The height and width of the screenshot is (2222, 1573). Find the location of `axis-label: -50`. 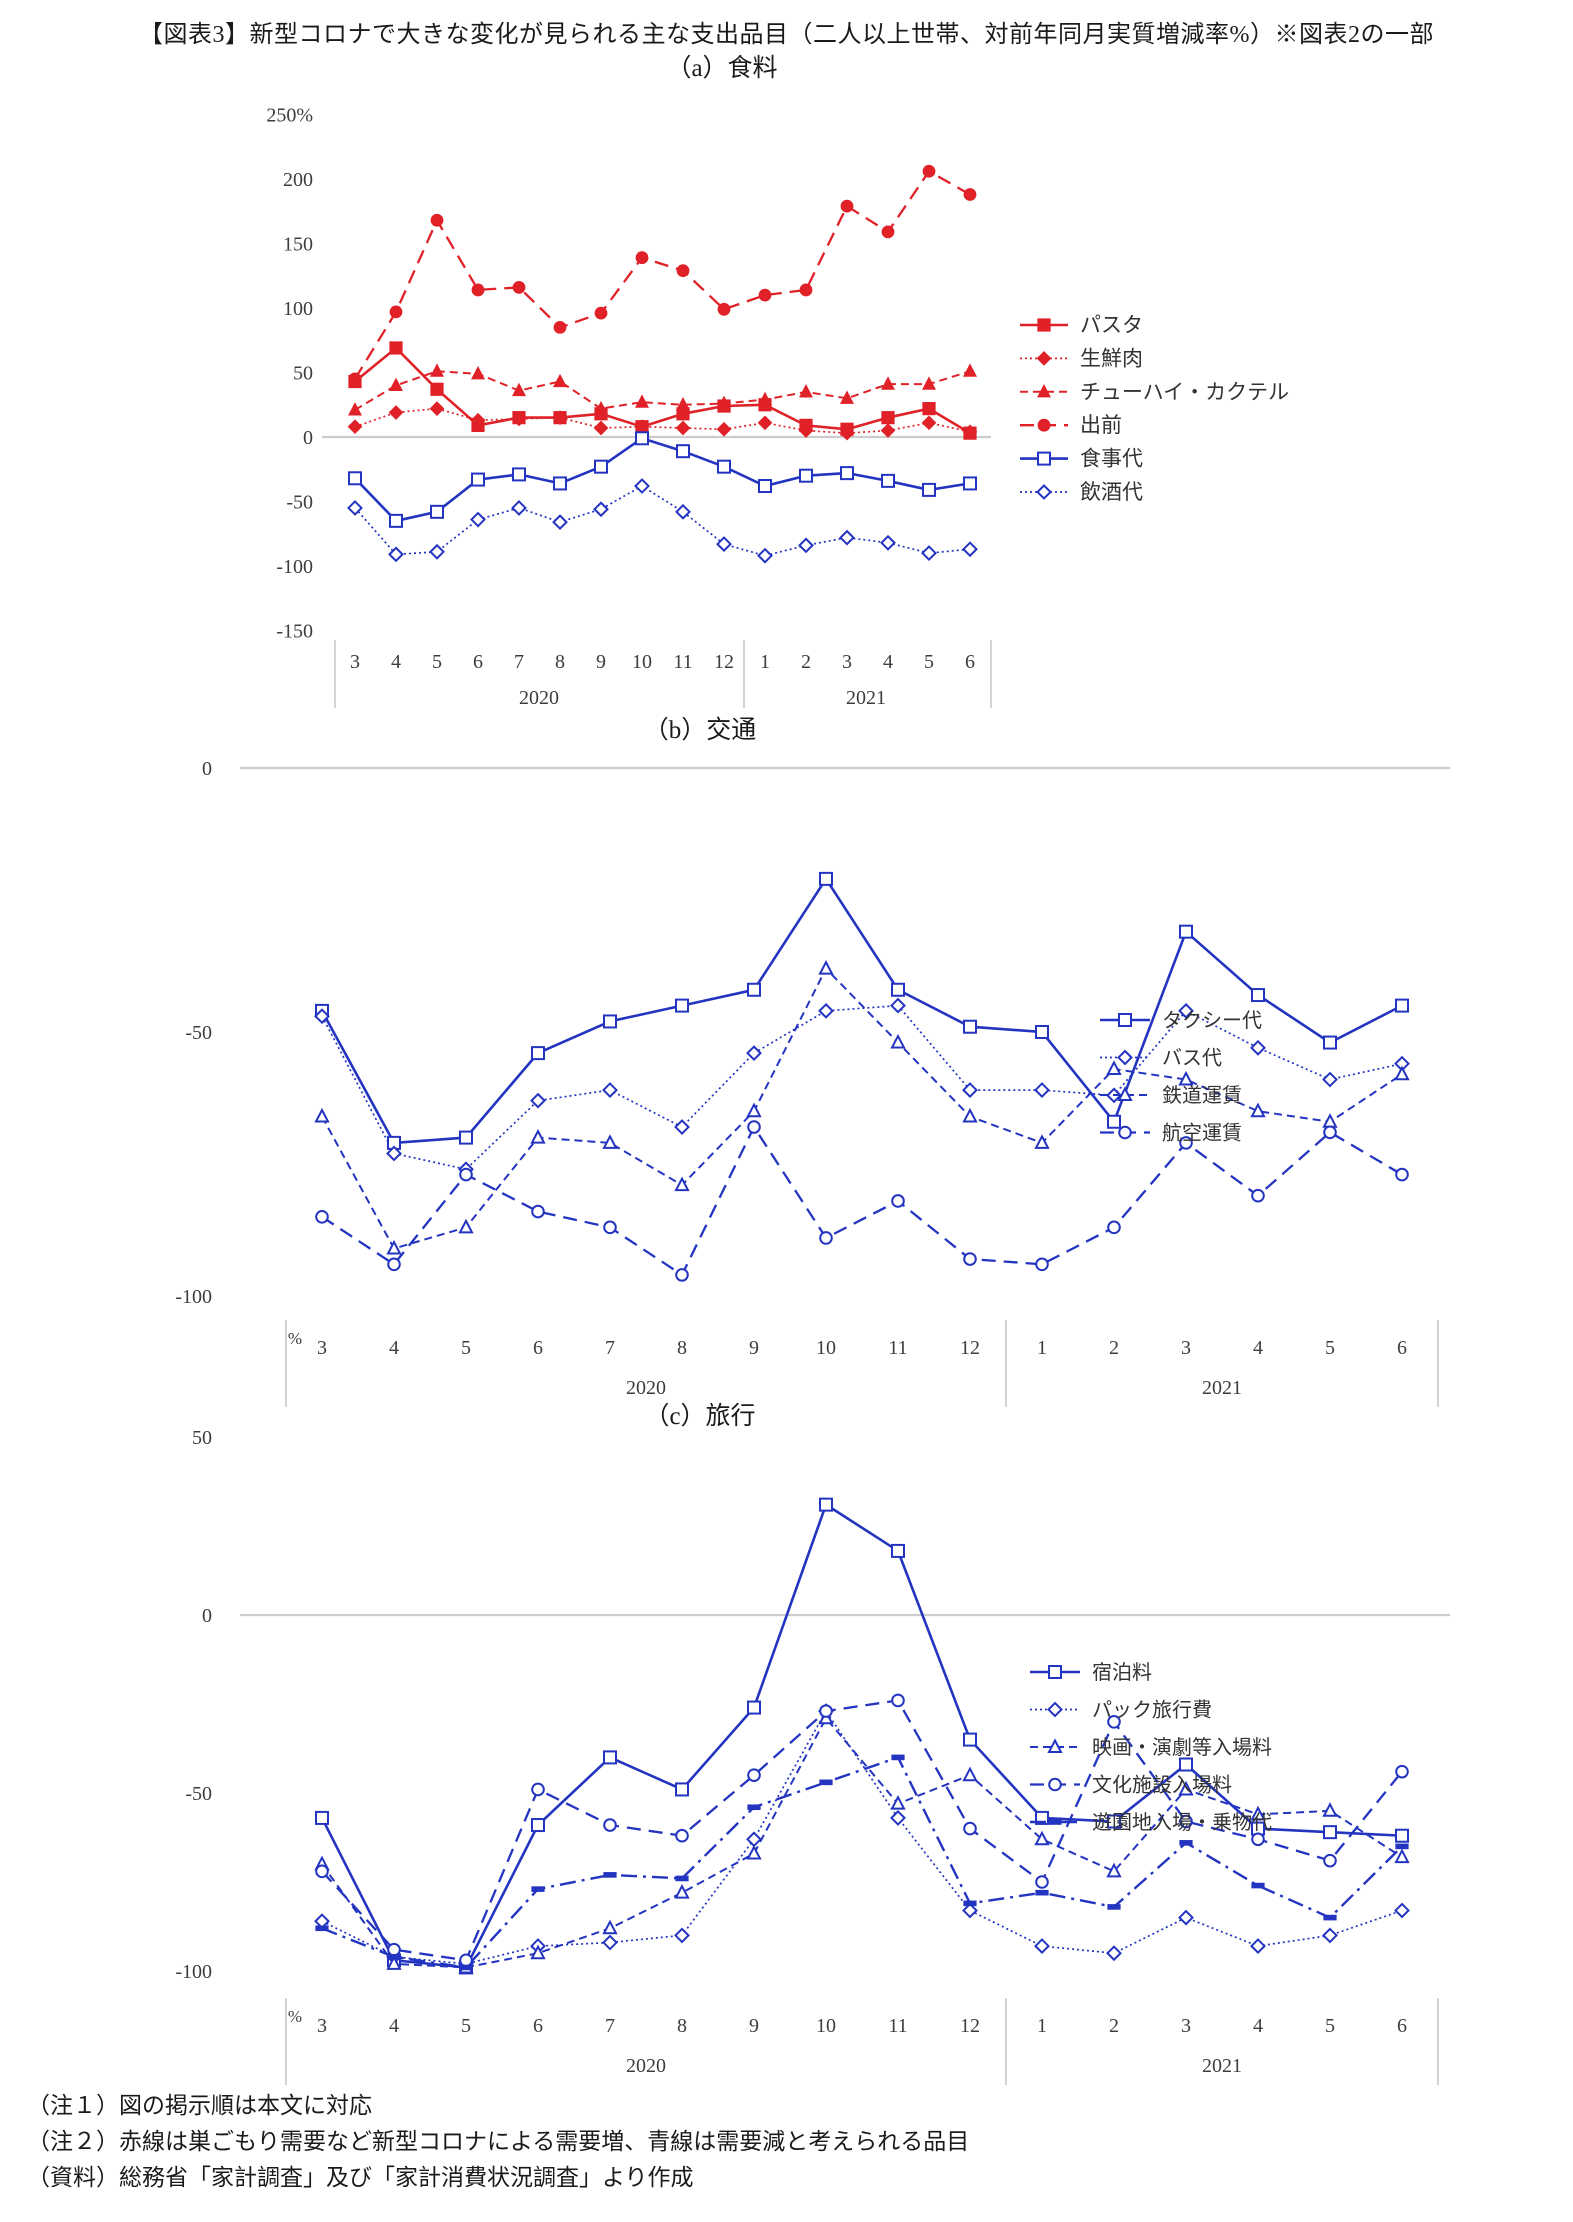

axis-label: -50 is located at coordinates (198, 1033).